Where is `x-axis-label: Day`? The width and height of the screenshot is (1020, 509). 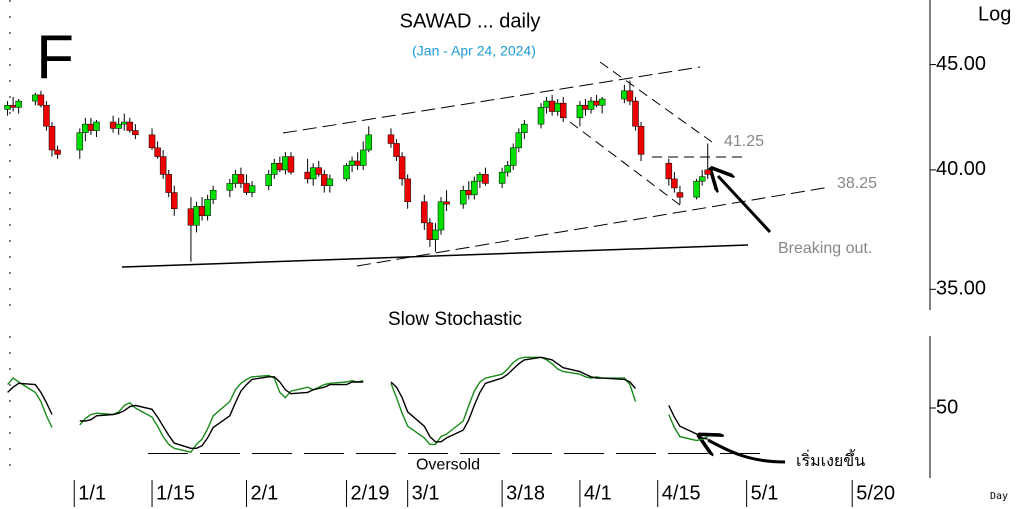 x-axis-label: Day is located at coordinates (999, 496).